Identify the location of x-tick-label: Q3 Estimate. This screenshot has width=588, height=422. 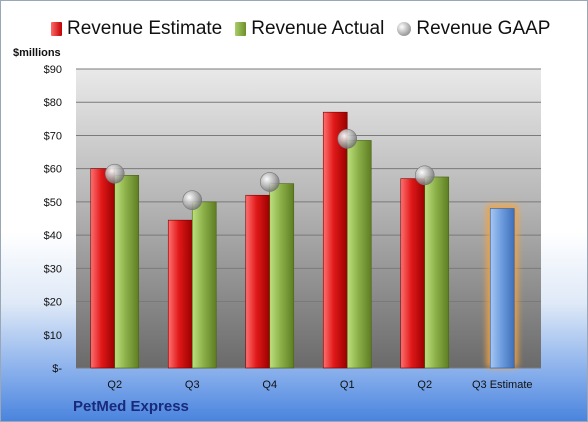
(502, 385).